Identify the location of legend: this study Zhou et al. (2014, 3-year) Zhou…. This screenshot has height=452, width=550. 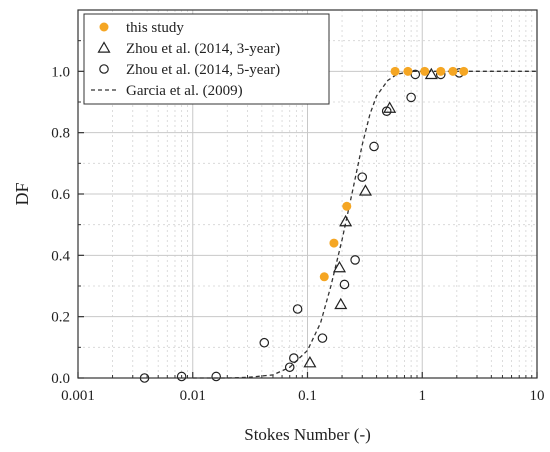
(206, 59).